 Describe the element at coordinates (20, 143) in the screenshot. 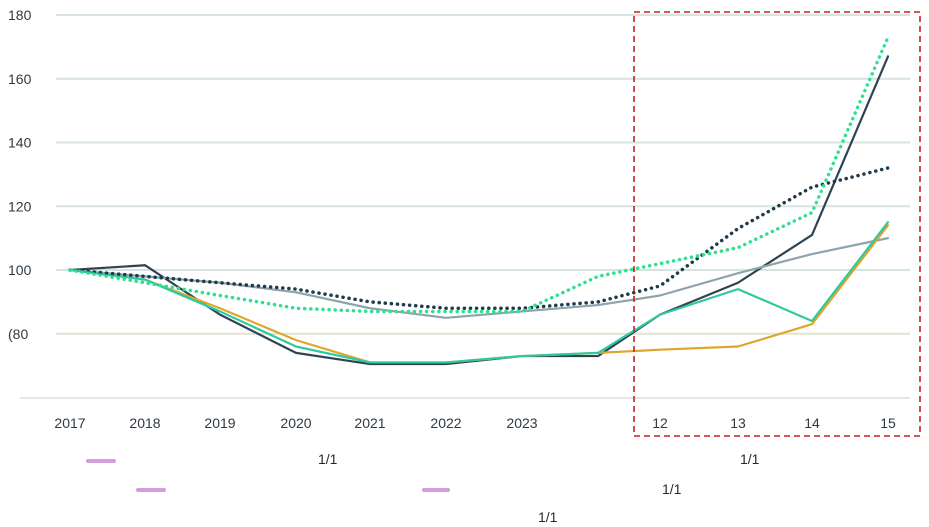

I see `y-tick-label: 140` at that location.